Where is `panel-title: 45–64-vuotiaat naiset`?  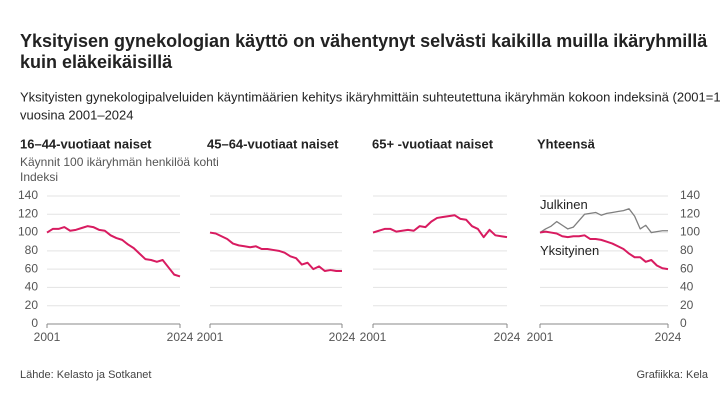 panel-title: 45–64-vuotiaat naiset is located at coordinates (273, 143).